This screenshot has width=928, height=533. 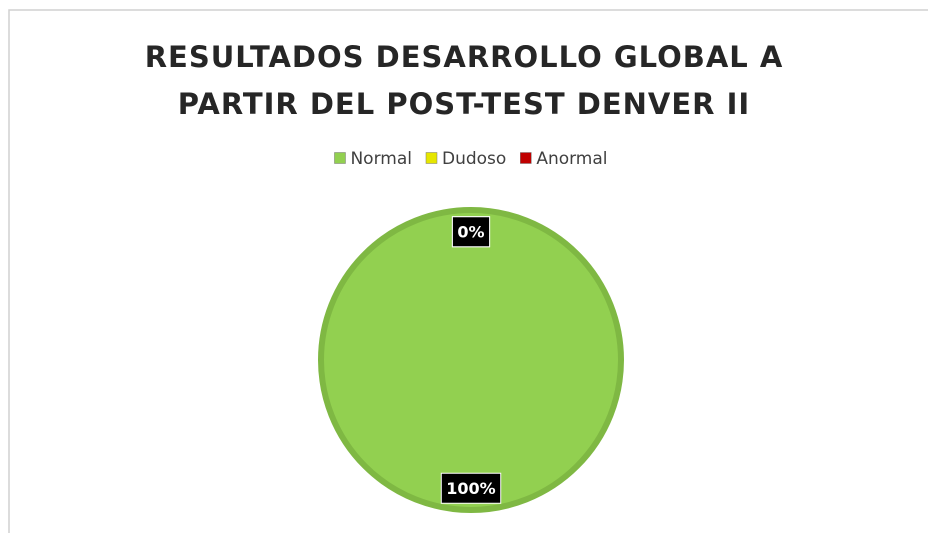 I want to click on legend-label: Normal, so click(x=381, y=159).